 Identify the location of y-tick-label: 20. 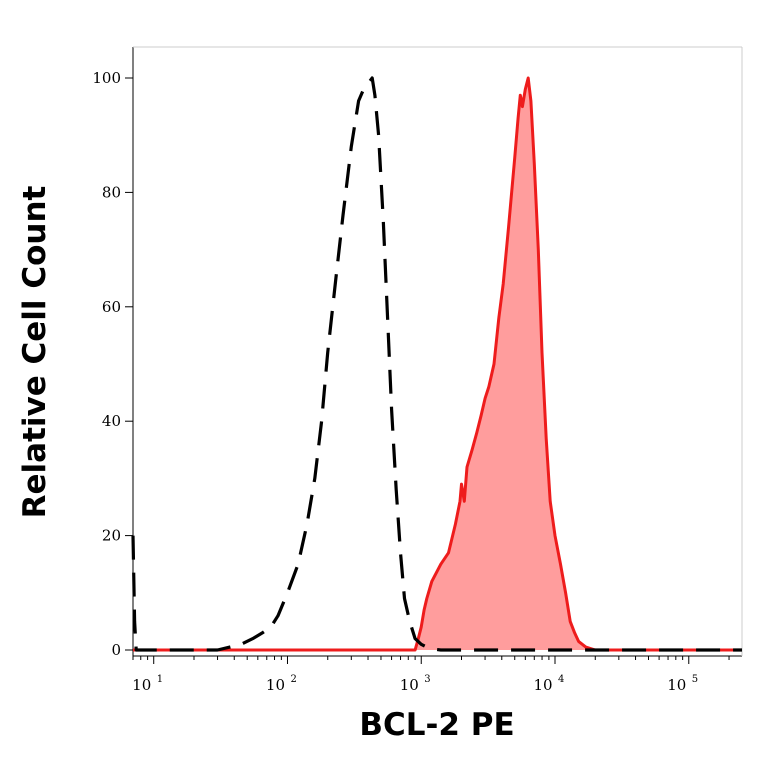
(111, 536).